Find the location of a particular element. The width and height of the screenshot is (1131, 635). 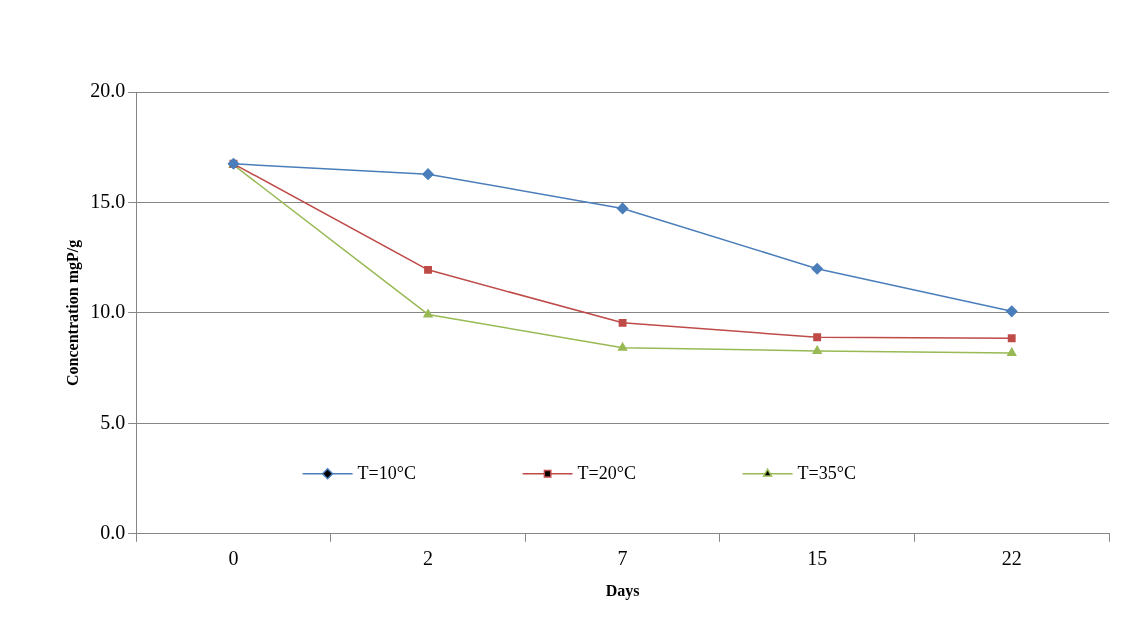

x-tick-label: 7 is located at coordinates (622, 558).